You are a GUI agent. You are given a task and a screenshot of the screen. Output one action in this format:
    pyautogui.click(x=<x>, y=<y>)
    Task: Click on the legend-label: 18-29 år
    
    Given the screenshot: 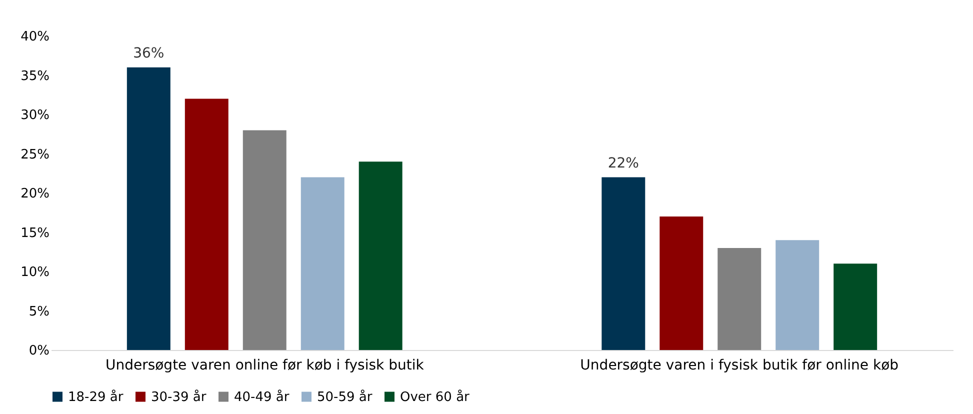 What is the action you would take?
    pyautogui.click(x=96, y=396)
    